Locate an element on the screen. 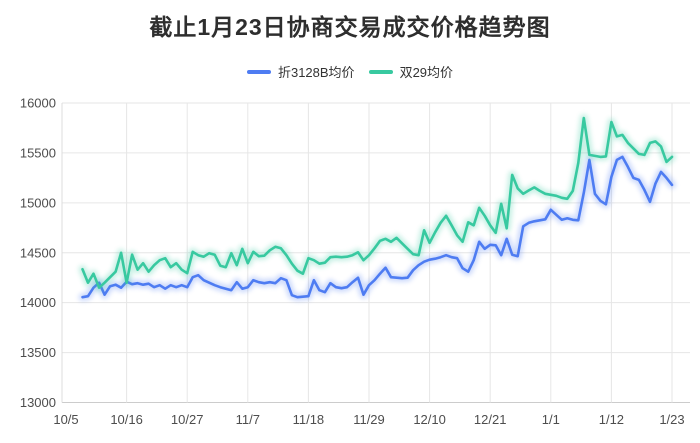  y-axis-tick-label: 15500 is located at coordinates (38, 152).